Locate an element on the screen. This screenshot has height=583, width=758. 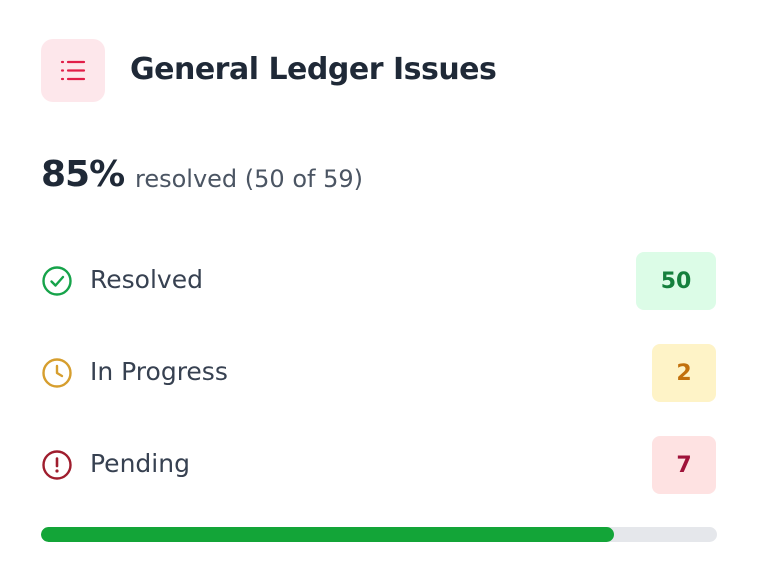
resolved-icon is located at coordinates (57, 281).